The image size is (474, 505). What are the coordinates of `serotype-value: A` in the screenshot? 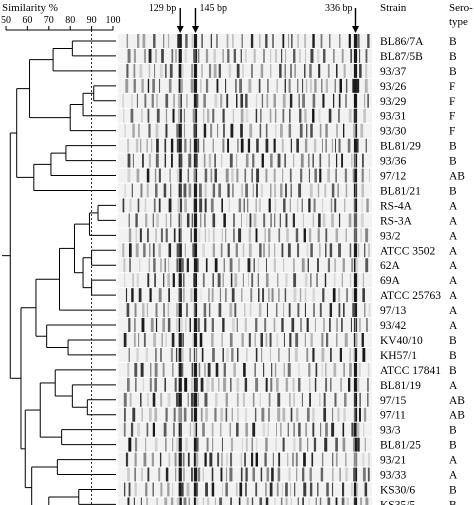 It's located at (453, 221).